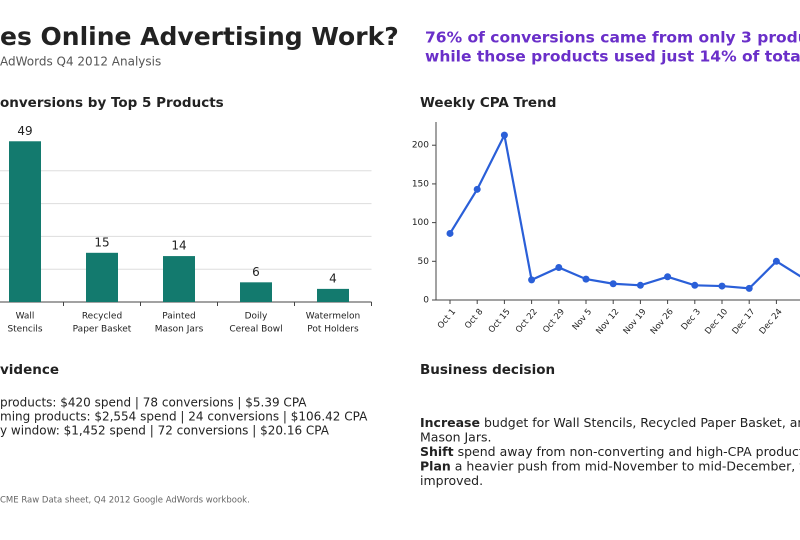 The width and height of the screenshot is (800, 540). I want to click on decision-text: improved., so click(451, 480).